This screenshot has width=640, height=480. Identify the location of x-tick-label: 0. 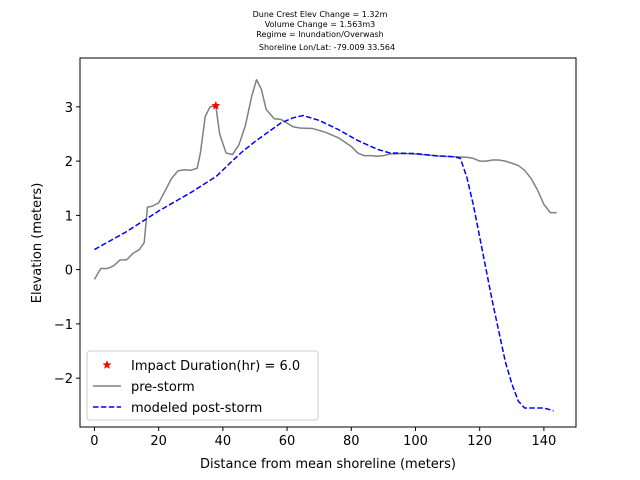
(94, 441).